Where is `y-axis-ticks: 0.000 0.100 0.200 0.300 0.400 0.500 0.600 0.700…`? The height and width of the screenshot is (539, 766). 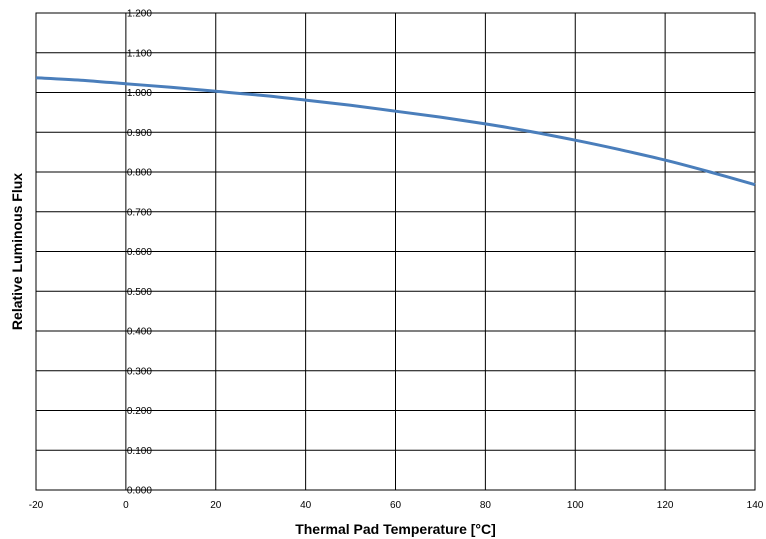 y-axis-ticks: 0.000 0.100 0.200 0.300 0.400 0.500 0.600 0.700… is located at coordinates (139, 253).